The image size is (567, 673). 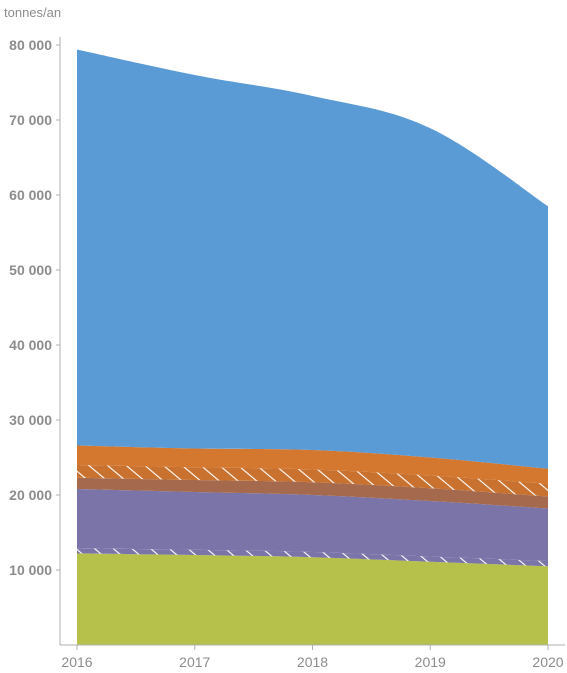 What do you see at coordinates (30, 45) in the screenshot?
I see `y-tick-label: 80 000` at bounding box center [30, 45].